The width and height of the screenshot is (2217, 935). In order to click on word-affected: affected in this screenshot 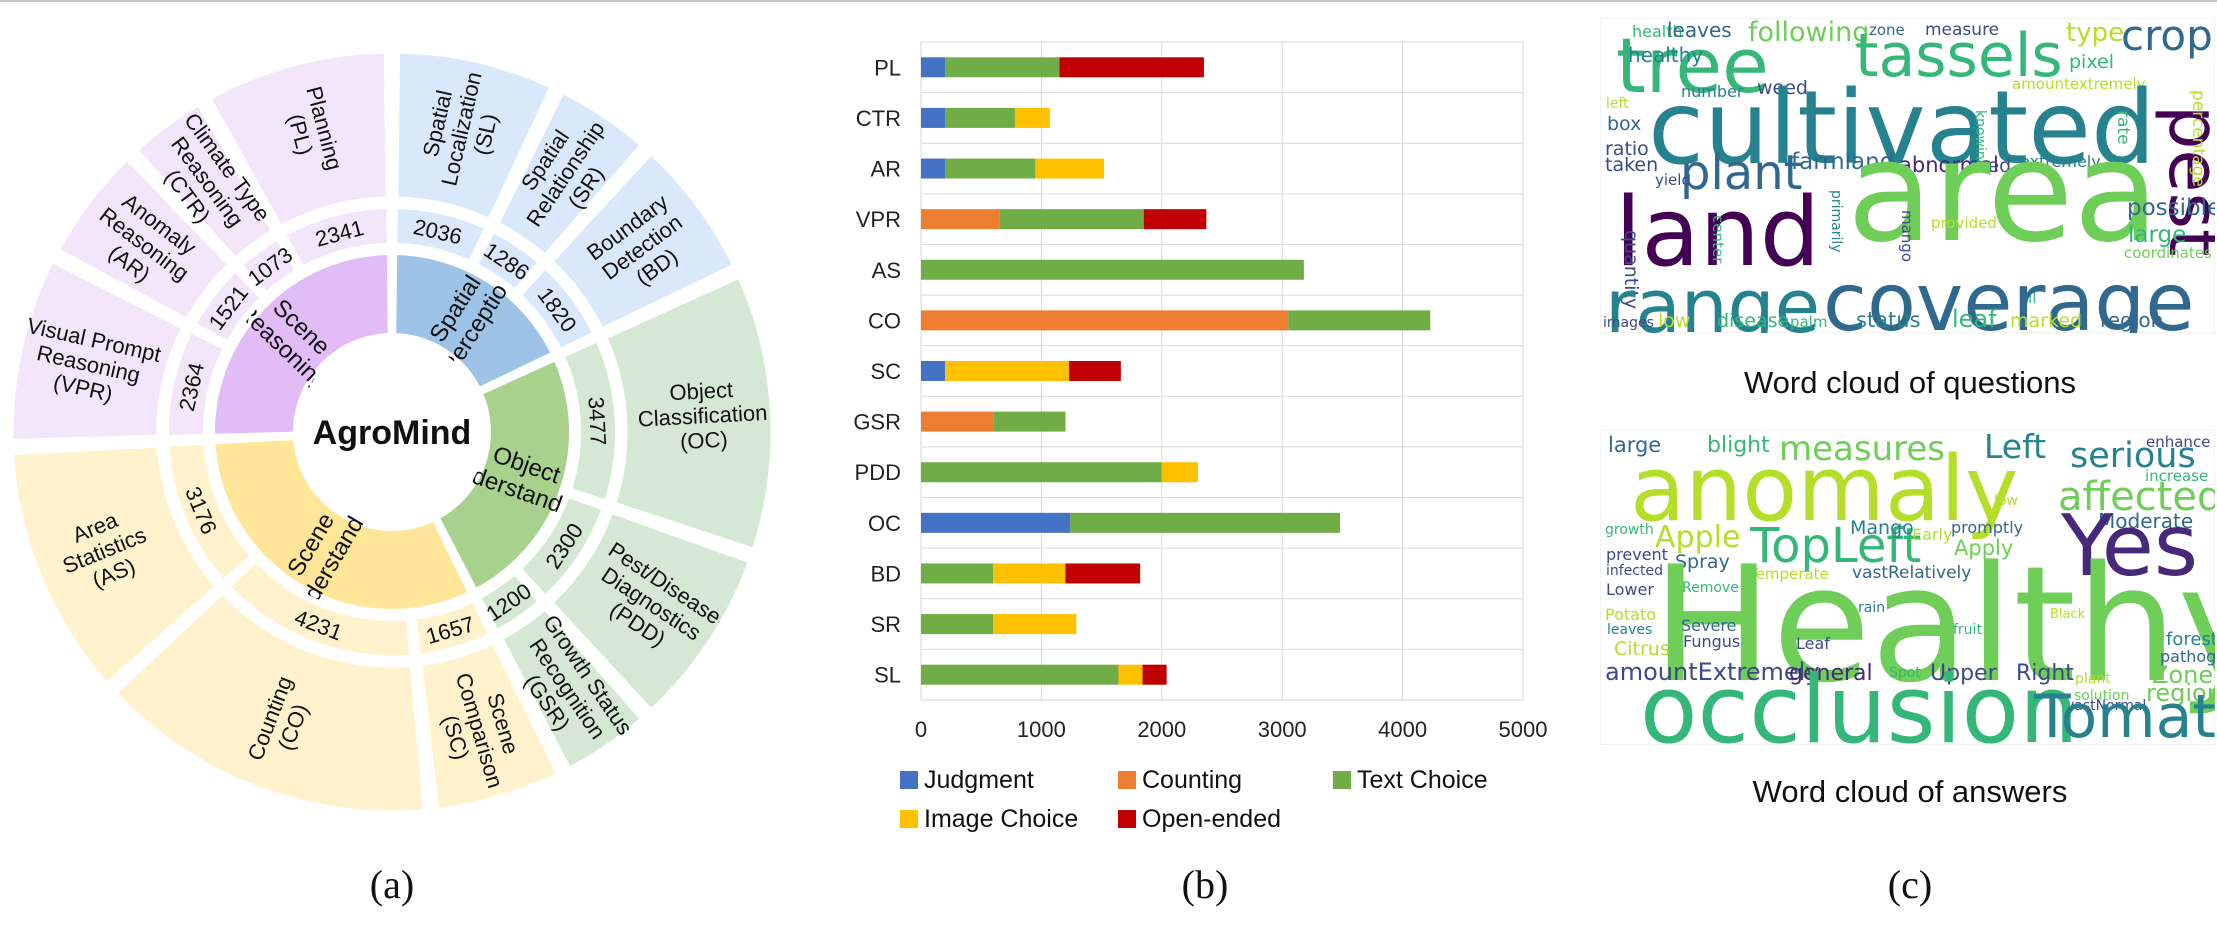, I will do `click(2137, 497)`.